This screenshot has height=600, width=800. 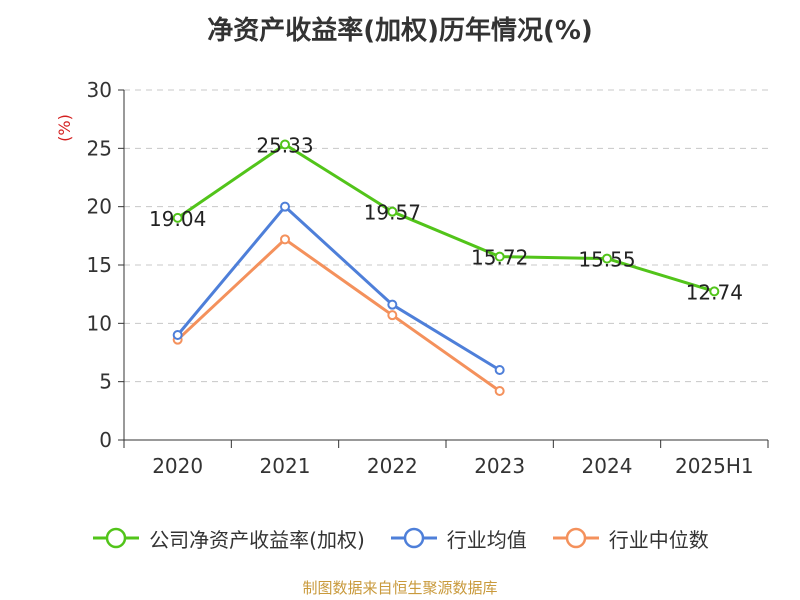 I want to click on data-label: 15.72, so click(x=499, y=258).